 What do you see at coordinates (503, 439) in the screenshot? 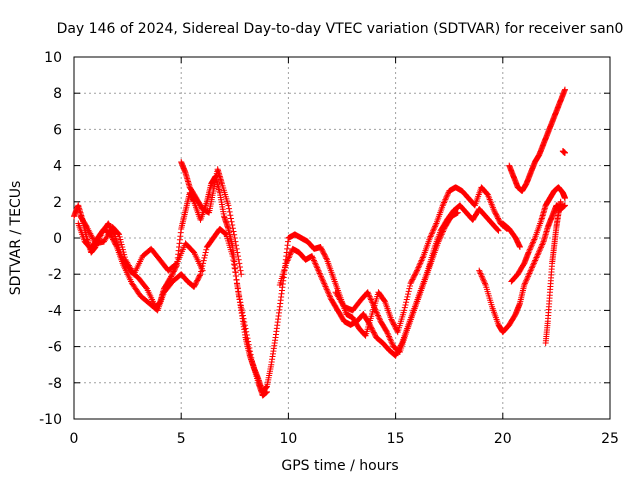
I see `x-tick-label: 20` at bounding box center [503, 439].